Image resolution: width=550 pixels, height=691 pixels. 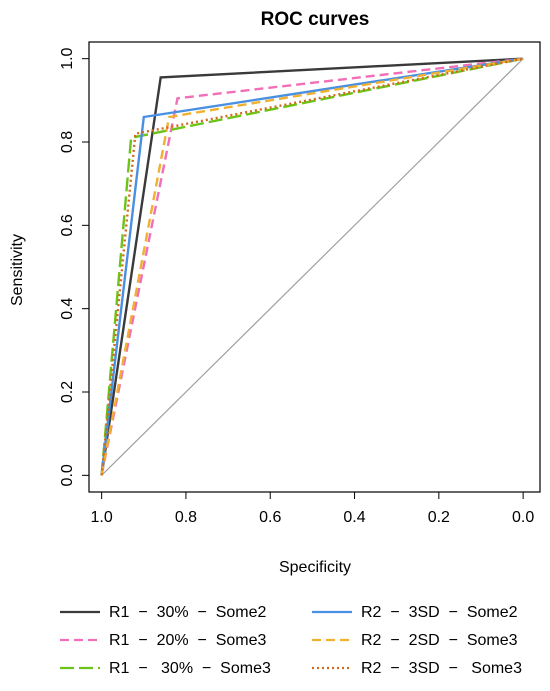 I want to click on x-tick-label: 0.4, so click(x=354, y=517).